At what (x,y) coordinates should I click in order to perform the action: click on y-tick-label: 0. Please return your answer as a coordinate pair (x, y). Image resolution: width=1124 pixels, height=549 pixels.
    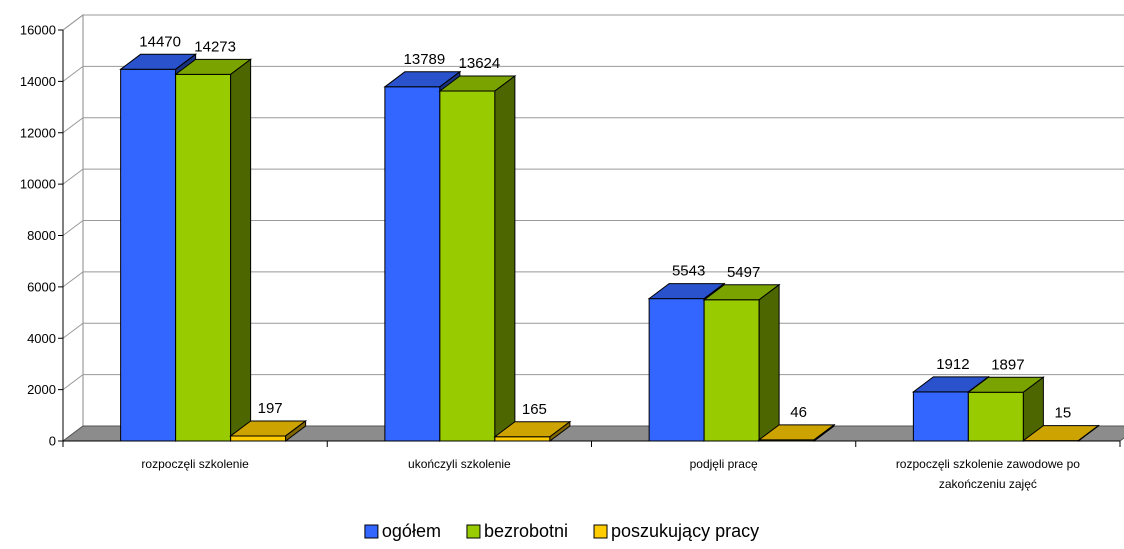
    Looking at the image, I should click on (52, 441).